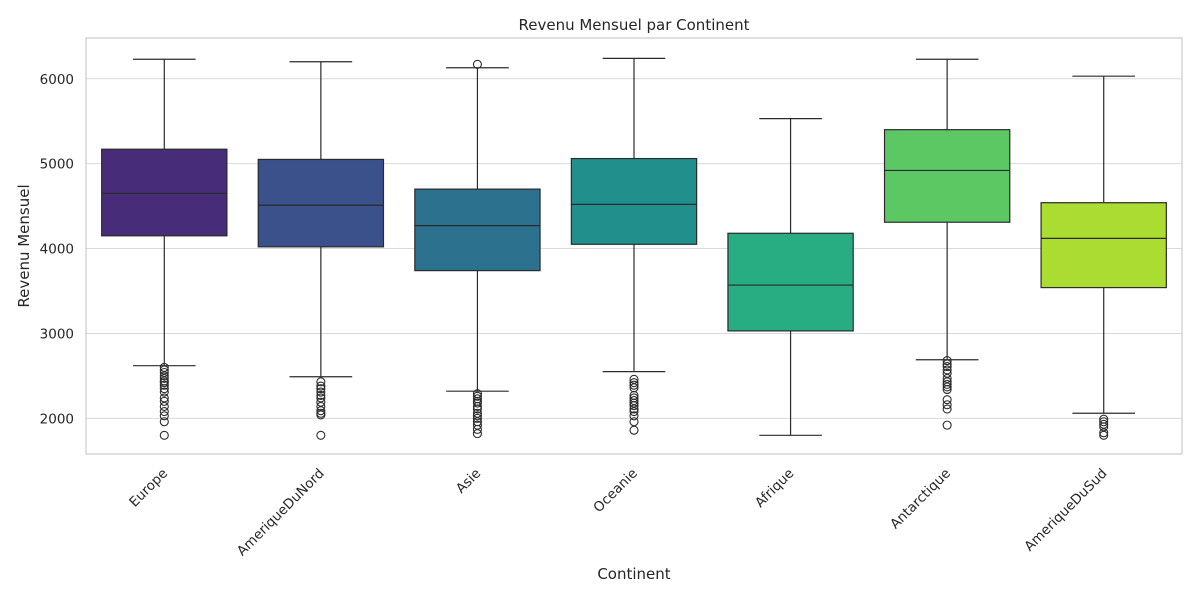 This screenshot has width=1200, height=600. What do you see at coordinates (774, 488) in the screenshot?
I see `x-tick-label: Afrique` at bounding box center [774, 488].